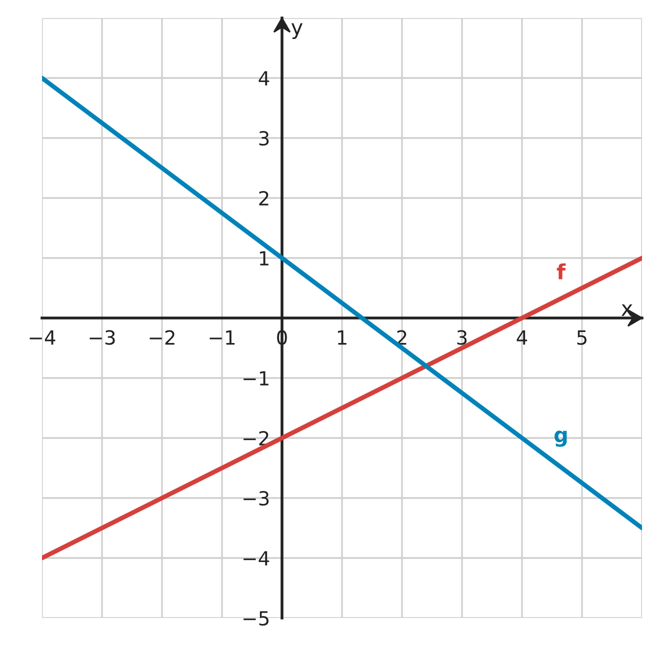  What do you see at coordinates (256, 618) in the screenshot?
I see `y-tick-label: −5` at bounding box center [256, 618].